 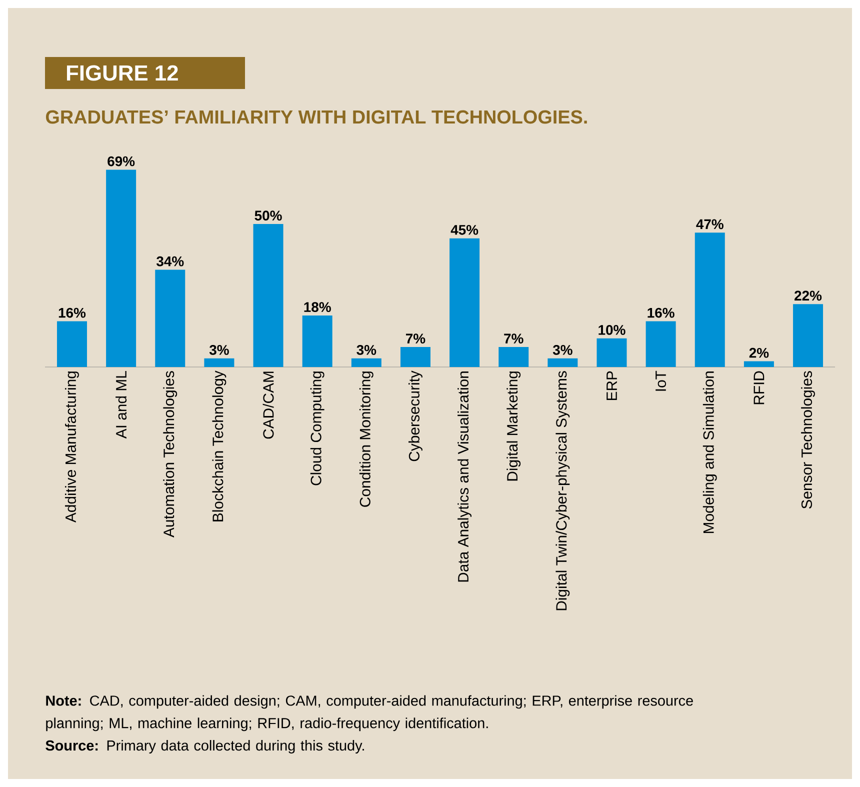 I want to click on x-tick-label: RFID, so click(x=759, y=387).